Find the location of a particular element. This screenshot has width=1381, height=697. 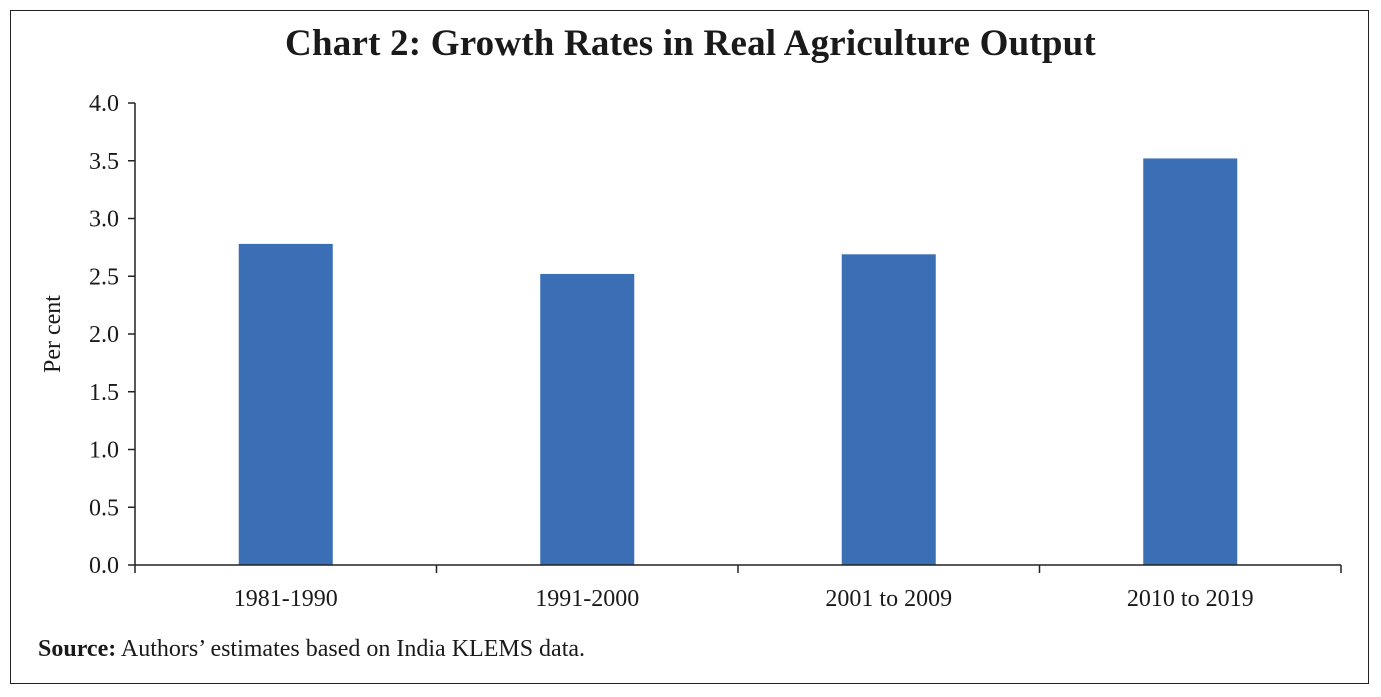

y-tick-label: 2.5 is located at coordinates (104, 277).